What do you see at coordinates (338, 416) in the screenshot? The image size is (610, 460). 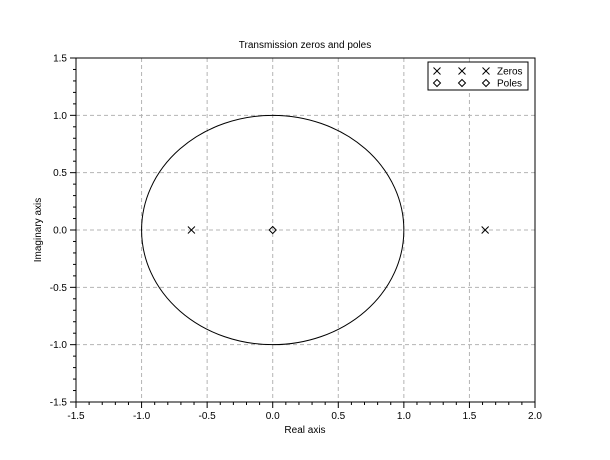 I see `x-tick-label: 0.5` at bounding box center [338, 416].